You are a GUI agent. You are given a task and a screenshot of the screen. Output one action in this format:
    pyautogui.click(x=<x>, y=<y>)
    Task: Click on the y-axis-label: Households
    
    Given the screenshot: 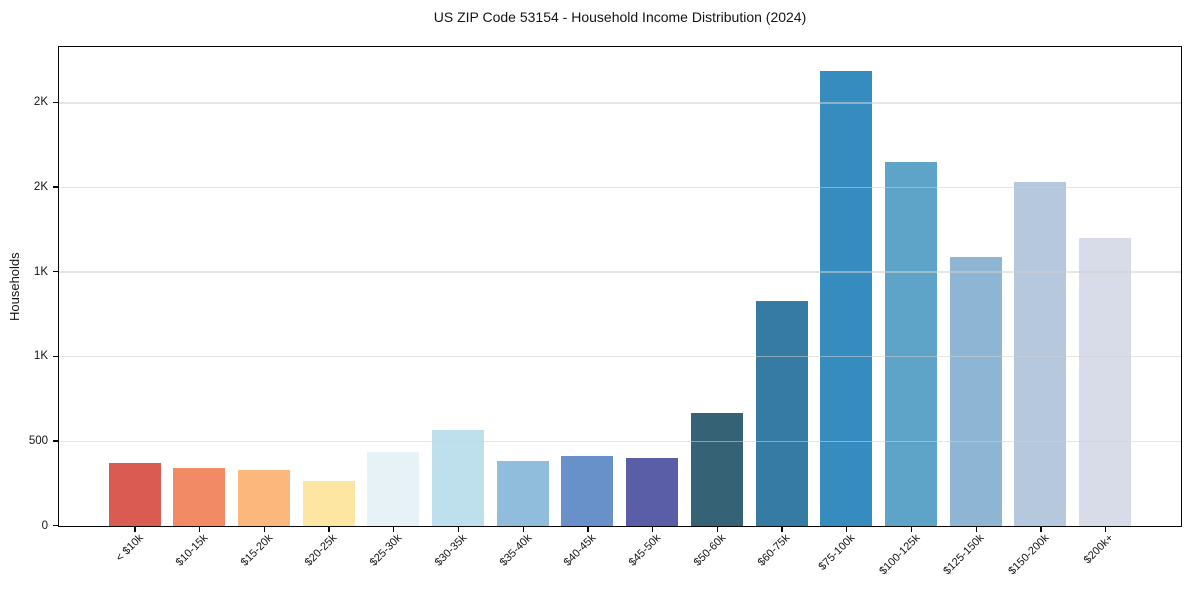 What is the action you would take?
    pyautogui.click(x=14, y=286)
    